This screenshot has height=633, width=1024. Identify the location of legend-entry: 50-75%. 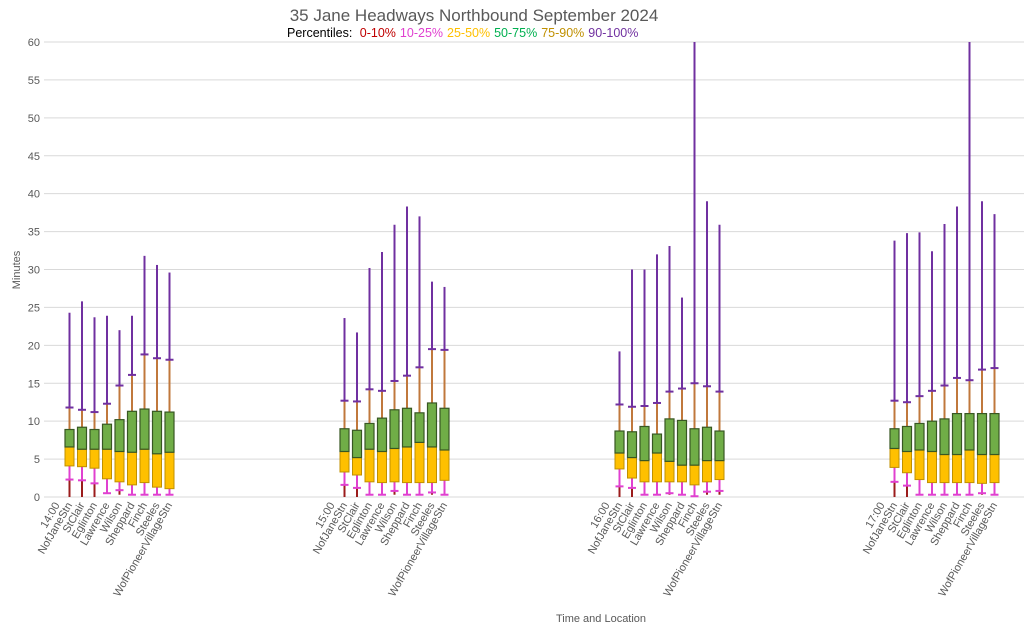
(515, 33).